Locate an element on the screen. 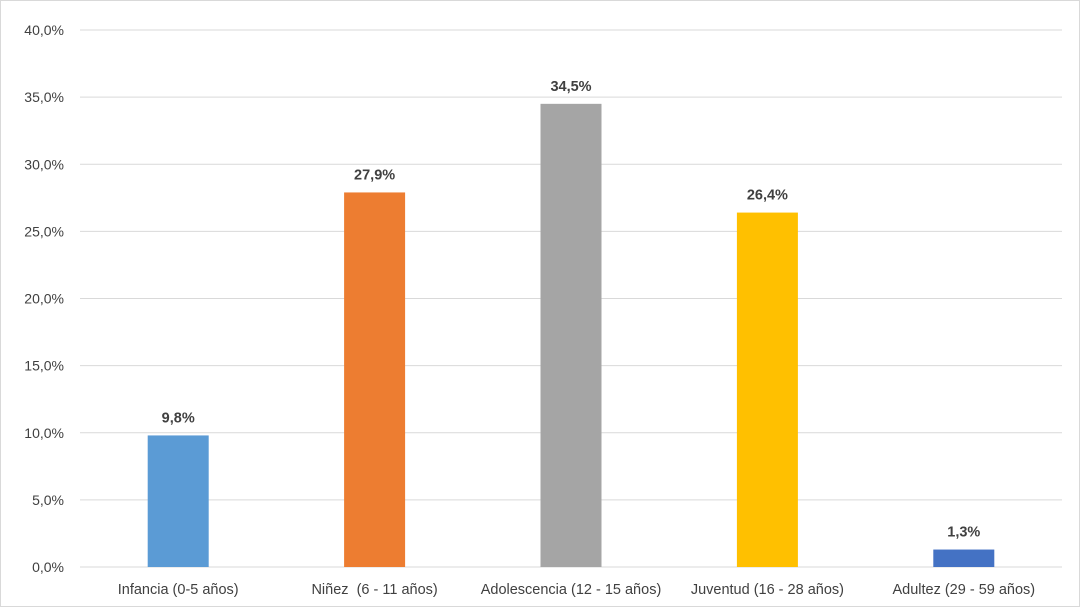  x-category-label: Infancia (0-5 años) is located at coordinates (178, 590).